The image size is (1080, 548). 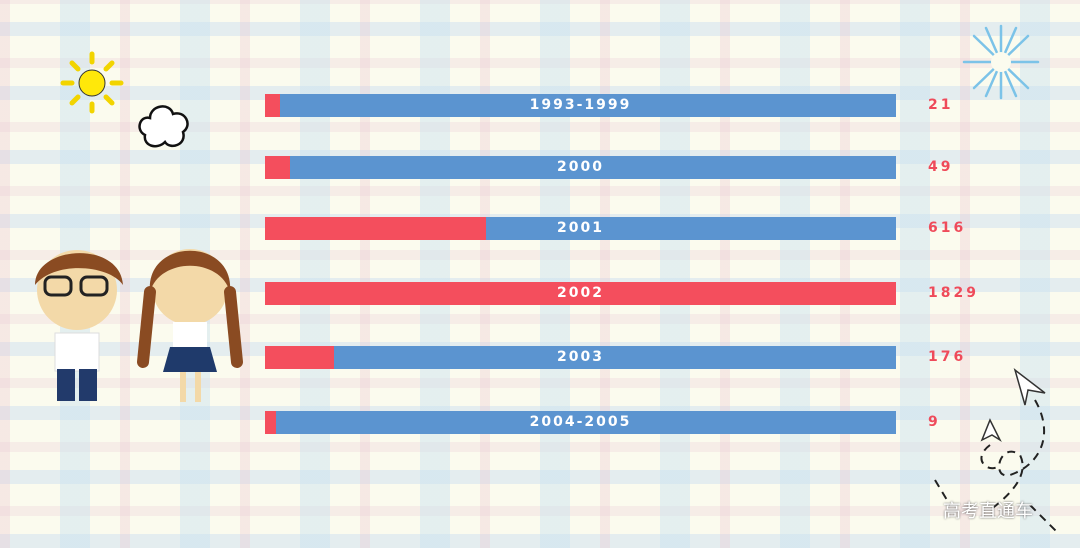 What do you see at coordinates (947, 357) in the screenshot?
I see `value-label: 176` at bounding box center [947, 357].